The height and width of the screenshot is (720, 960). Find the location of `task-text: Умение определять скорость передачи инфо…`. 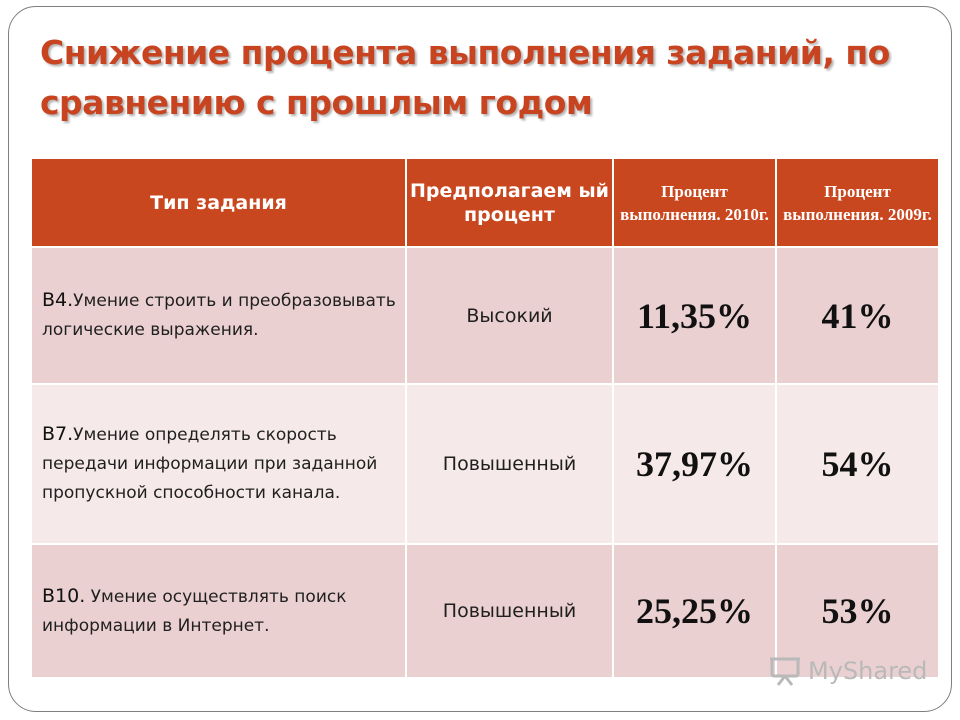

task-text: Умение определять скорость передачи инфо… is located at coordinates (210, 464).